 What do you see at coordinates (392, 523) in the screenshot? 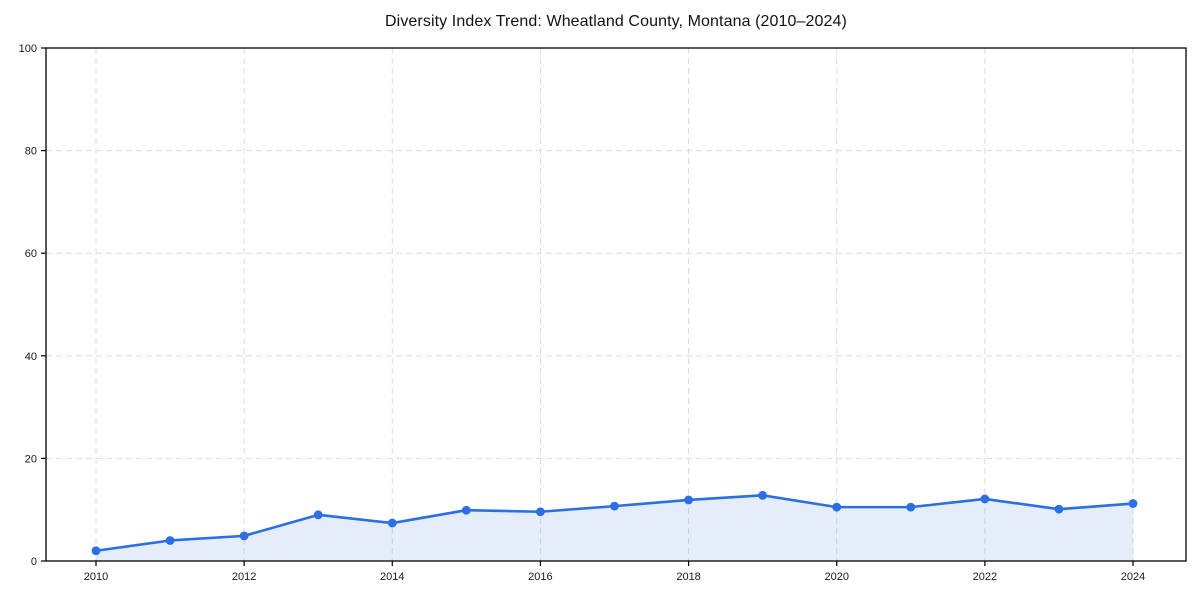
I see `data-point-2014` at bounding box center [392, 523].